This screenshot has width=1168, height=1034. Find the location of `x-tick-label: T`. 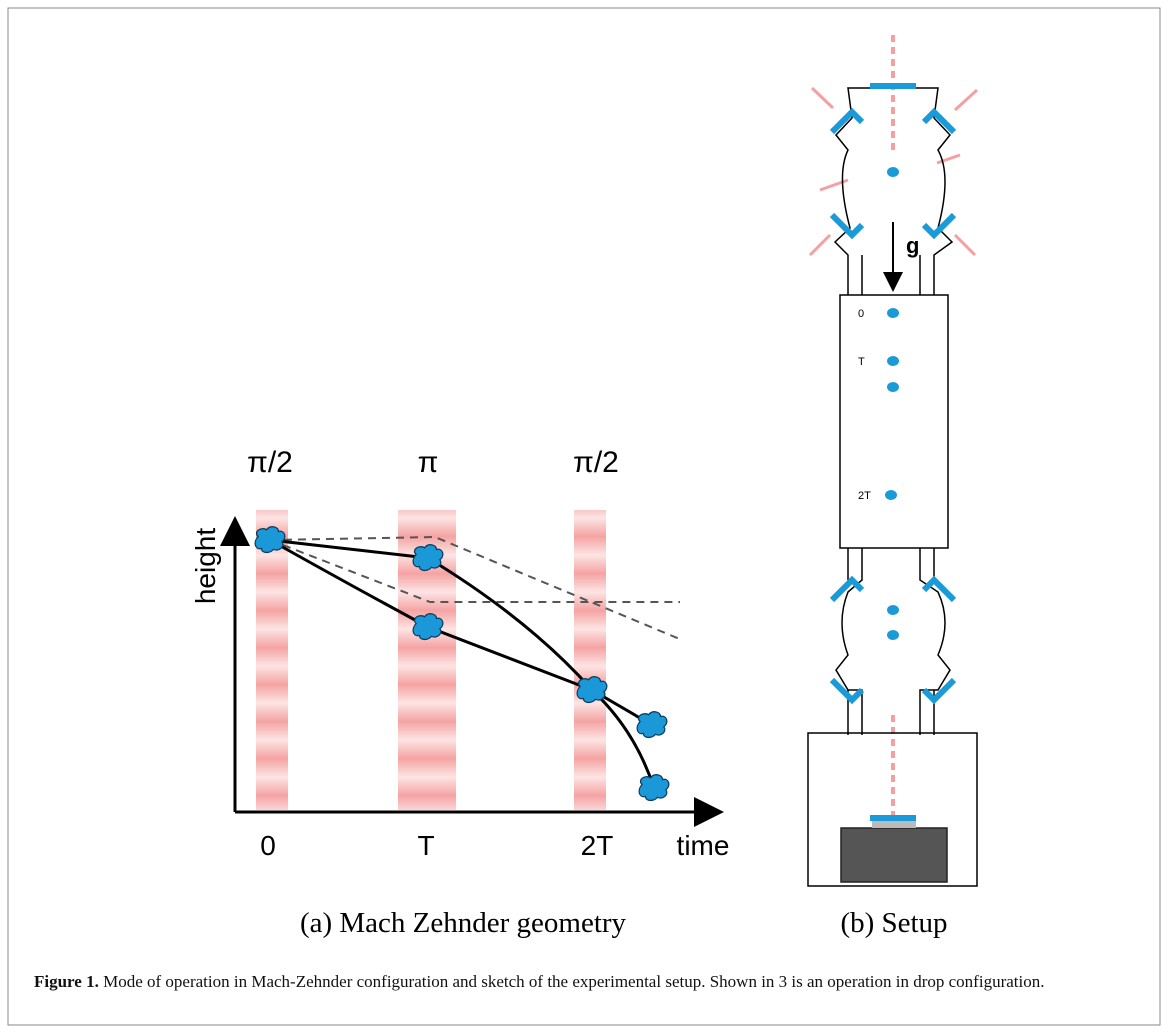

x-tick-label: T is located at coordinates (425, 845).